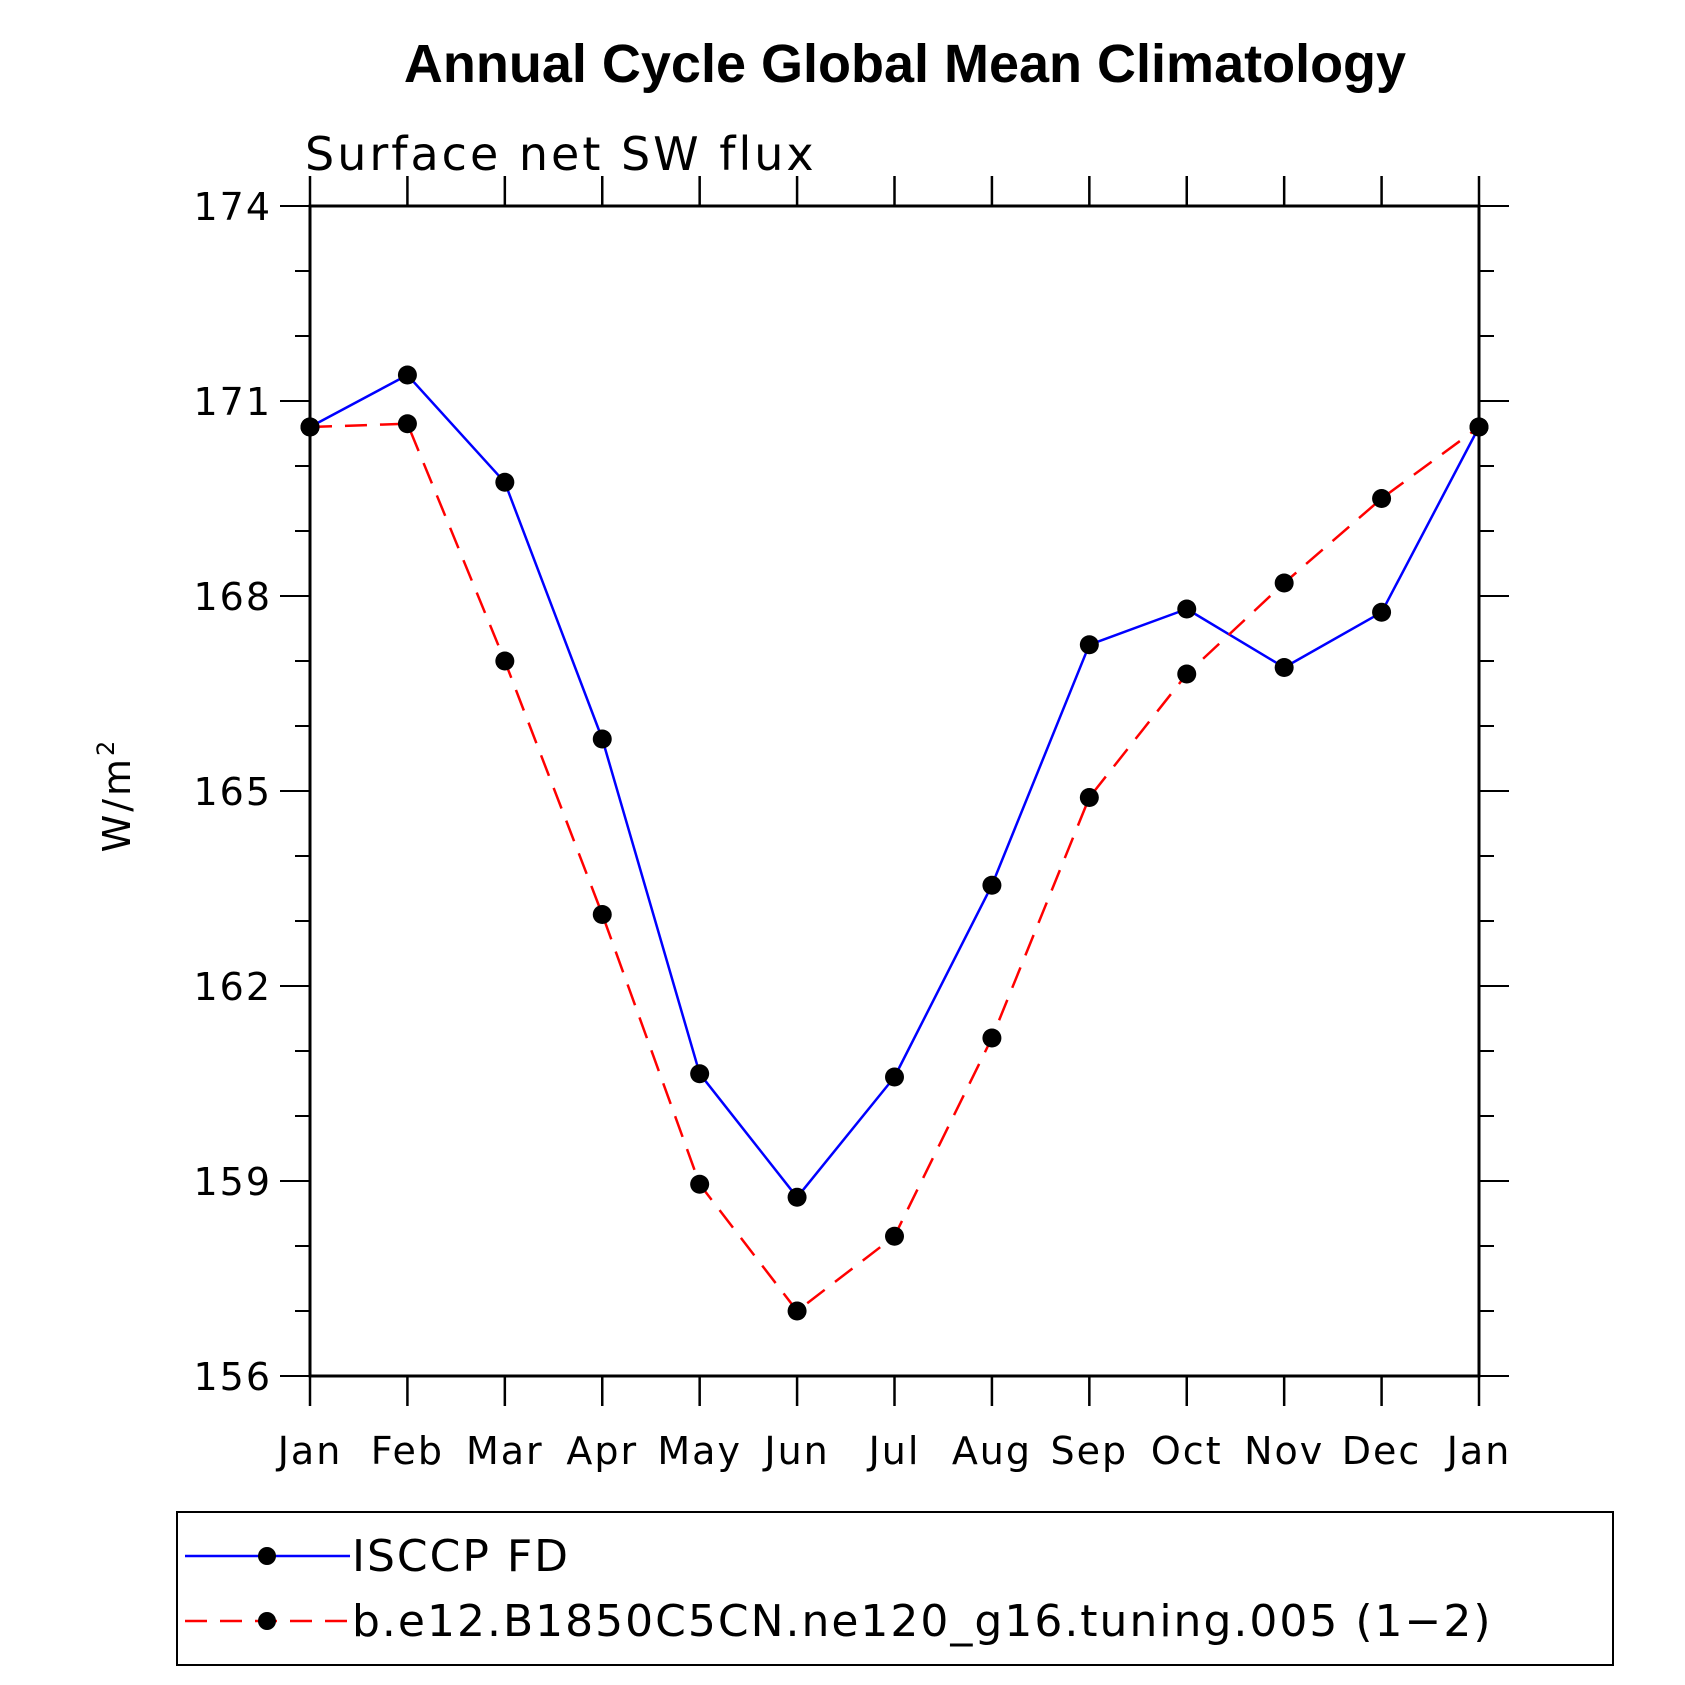 The width and height of the screenshot is (1685, 1685). What do you see at coordinates (602, 1451) in the screenshot?
I see `x-tick-label: Apr` at bounding box center [602, 1451].